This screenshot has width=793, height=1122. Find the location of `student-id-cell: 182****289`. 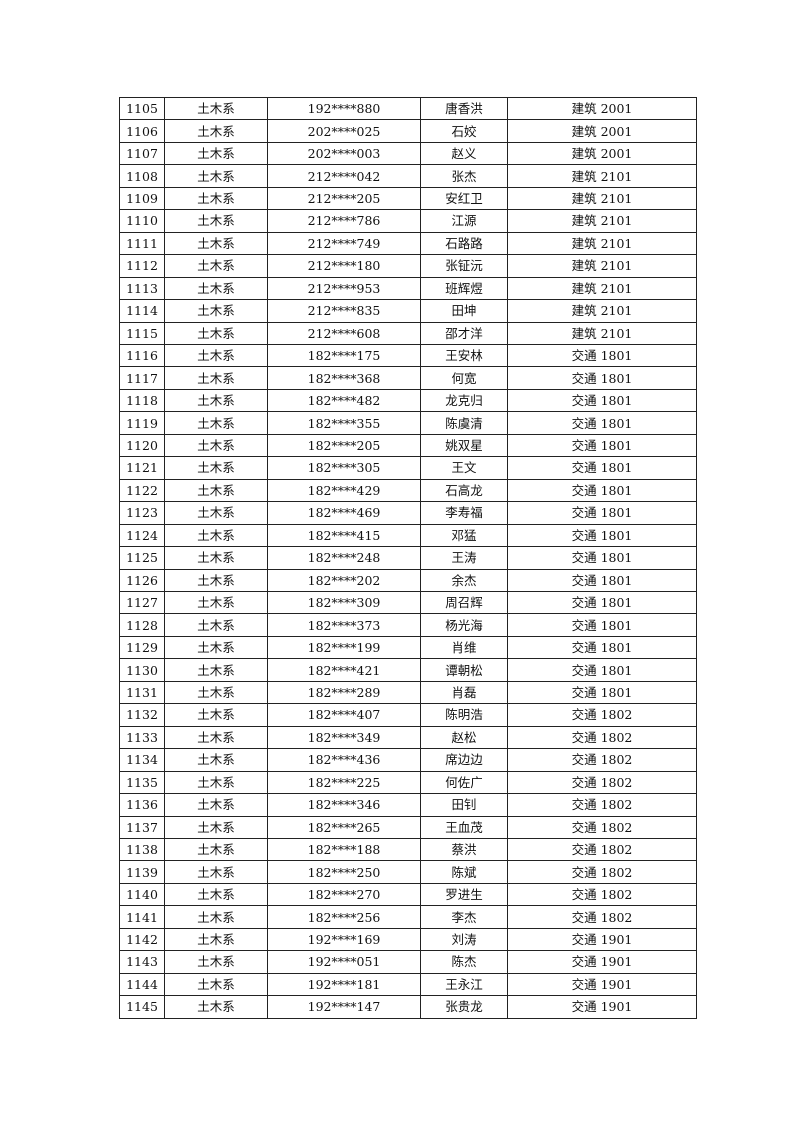

student-id-cell: 182****289 is located at coordinates (344, 692).